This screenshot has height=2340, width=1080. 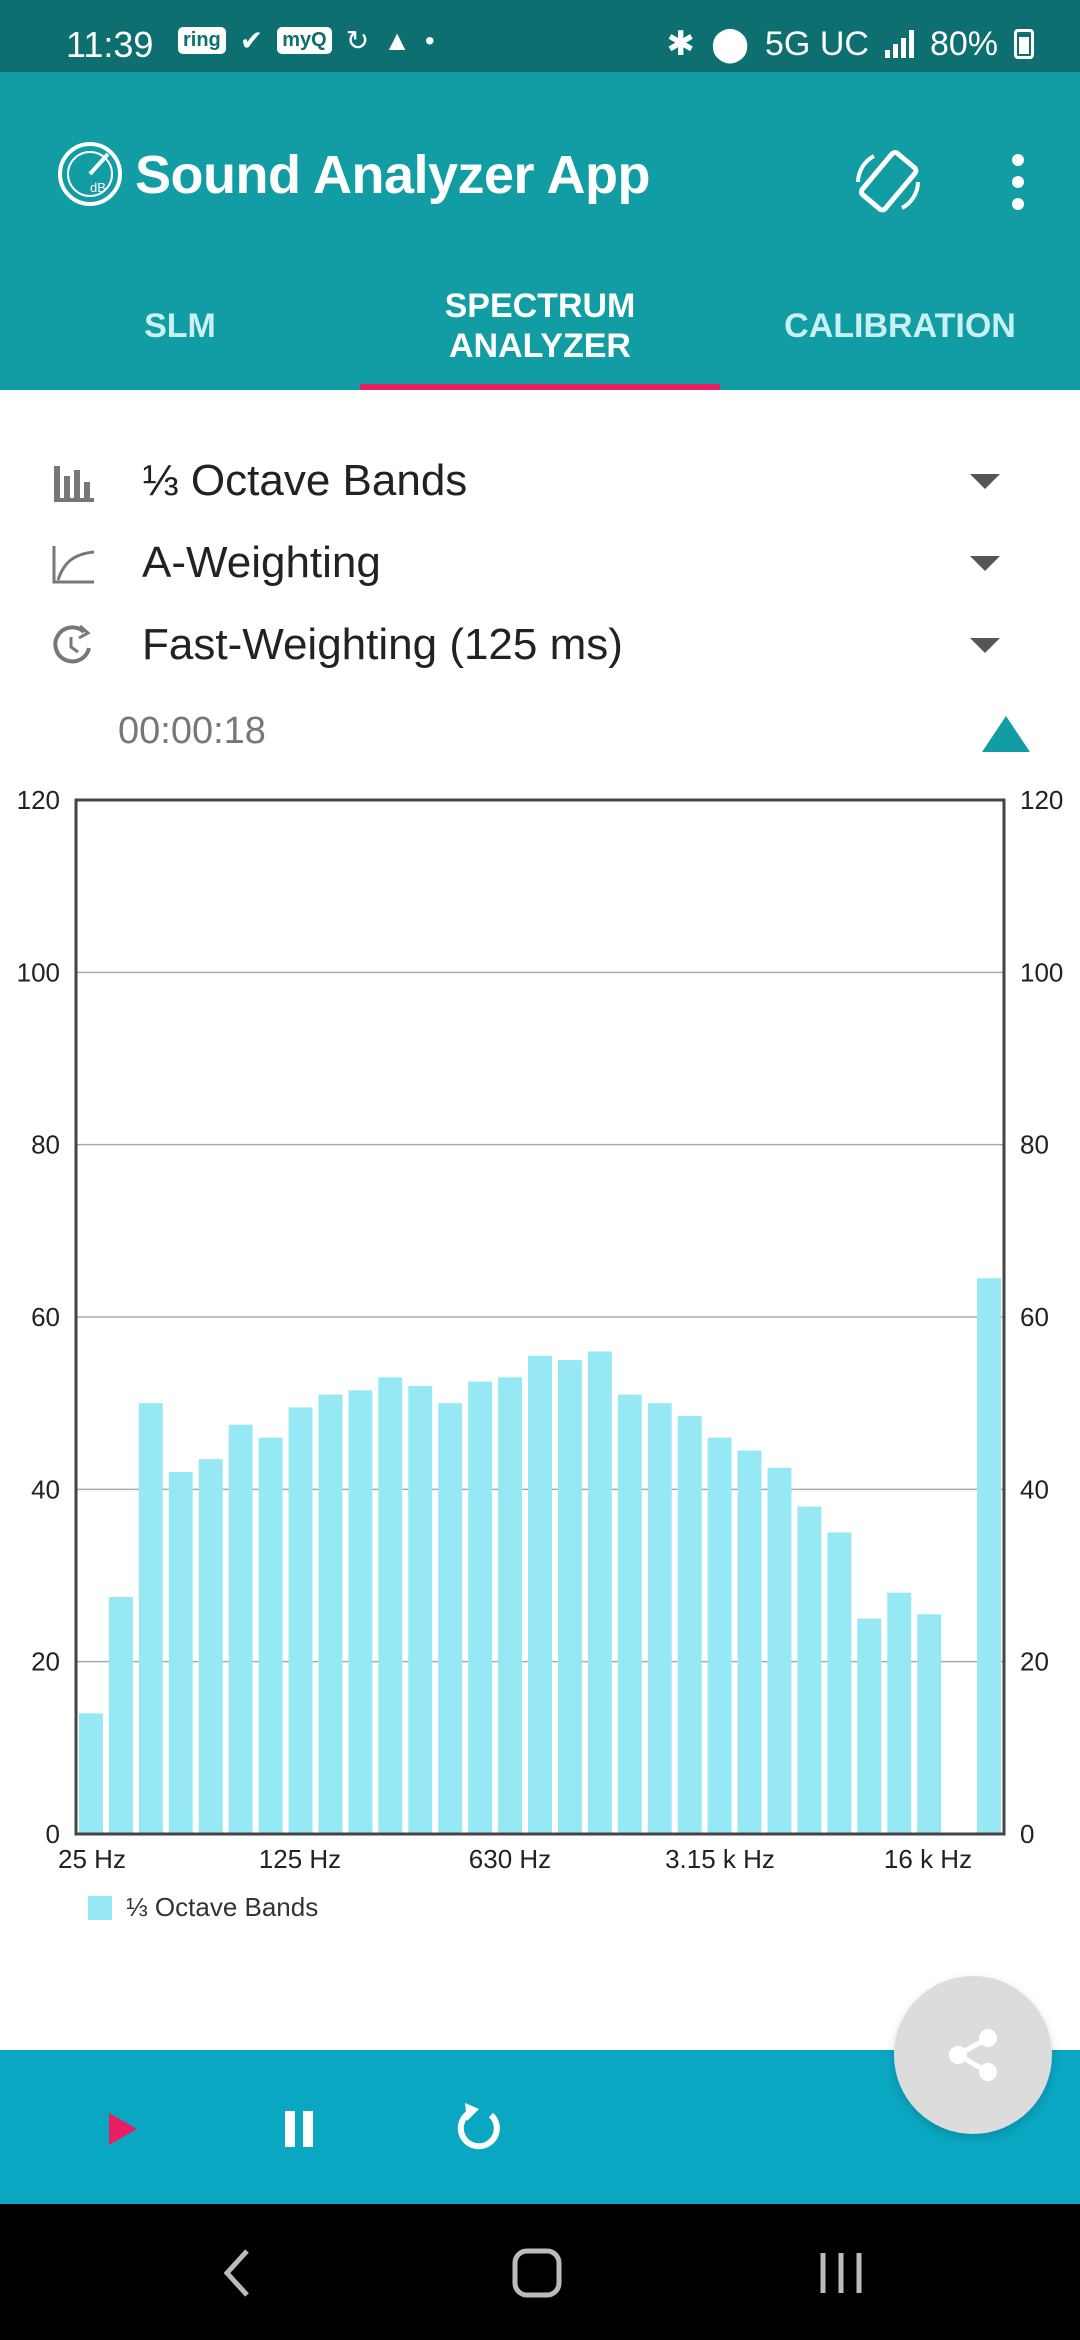 I want to click on home-button, so click(x=537, y=2273).